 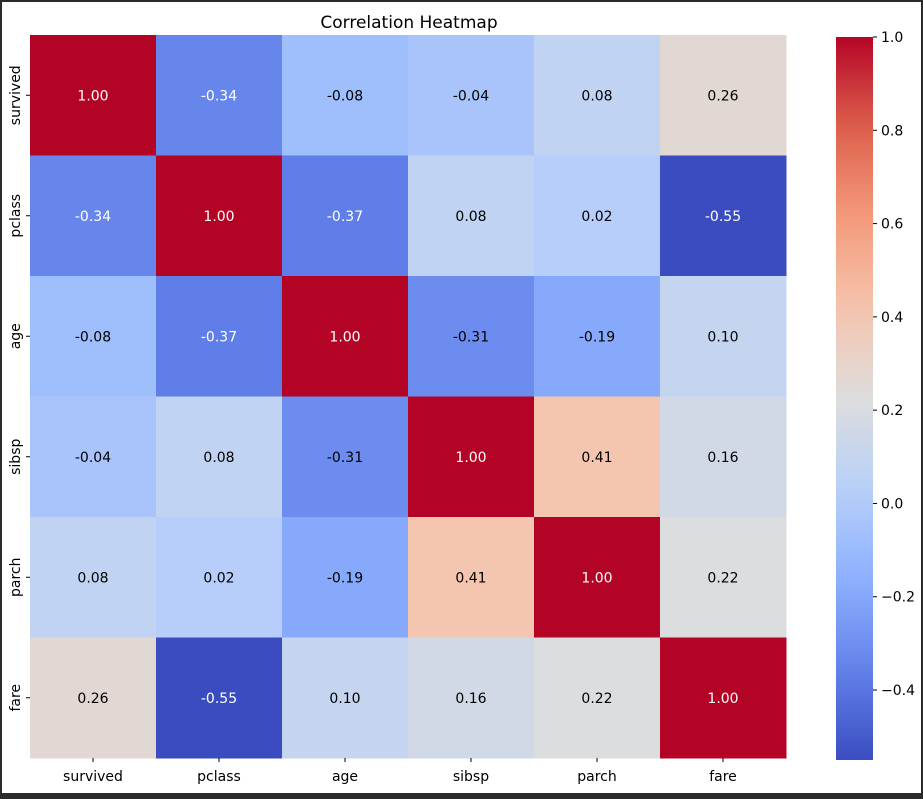 I want to click on y-tick-label: sibsp, so click(x=16, y=457).